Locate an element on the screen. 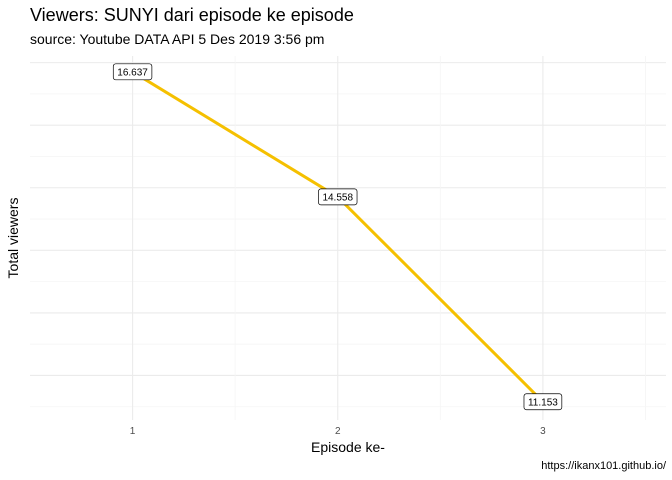  data-label: 11.153 is located at coordinates (543, 402).